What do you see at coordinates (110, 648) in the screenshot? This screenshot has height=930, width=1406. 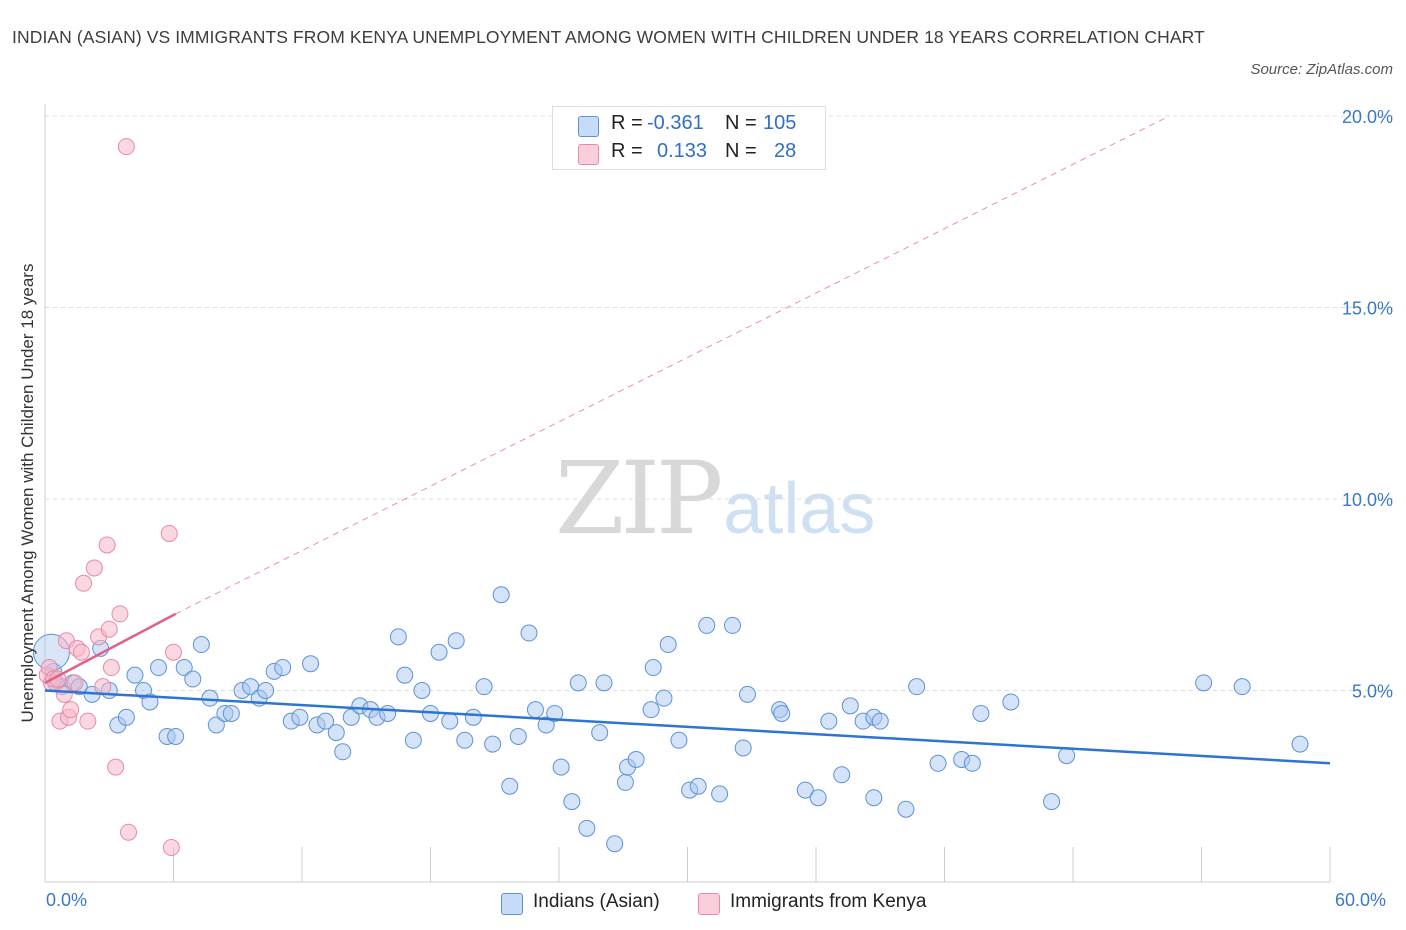 I see `kenya-trend-line` at bounding box center [110, 648].